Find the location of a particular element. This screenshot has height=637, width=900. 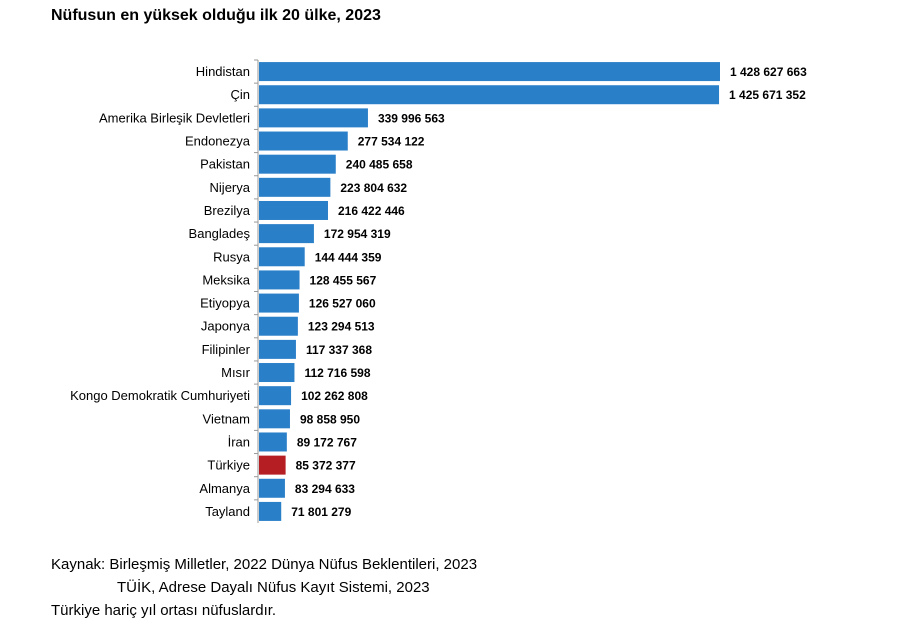

value-label: 277 534 122 is located at coordinates (391, 142).